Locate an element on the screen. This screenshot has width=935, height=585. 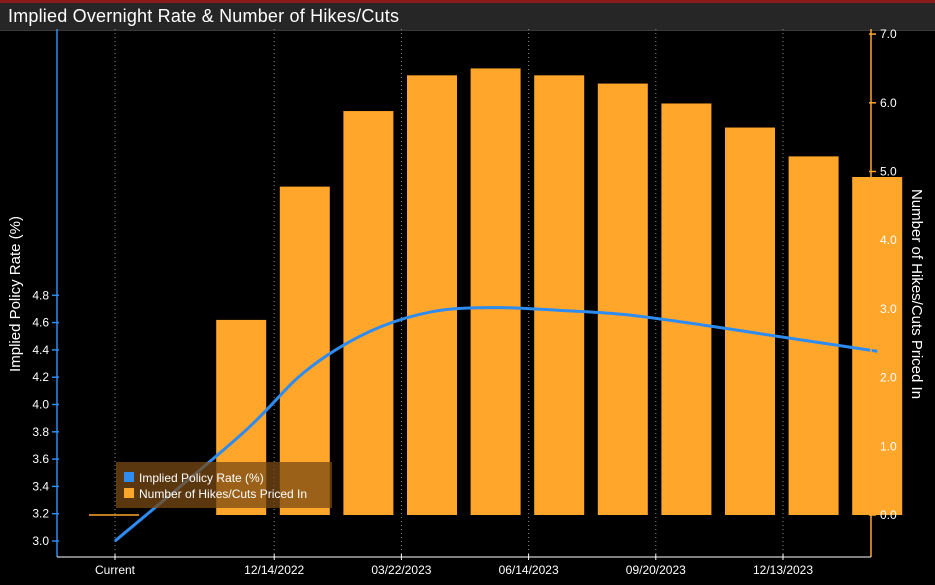
left-tick-label: 3.2 is located at coordinates (40, 514).